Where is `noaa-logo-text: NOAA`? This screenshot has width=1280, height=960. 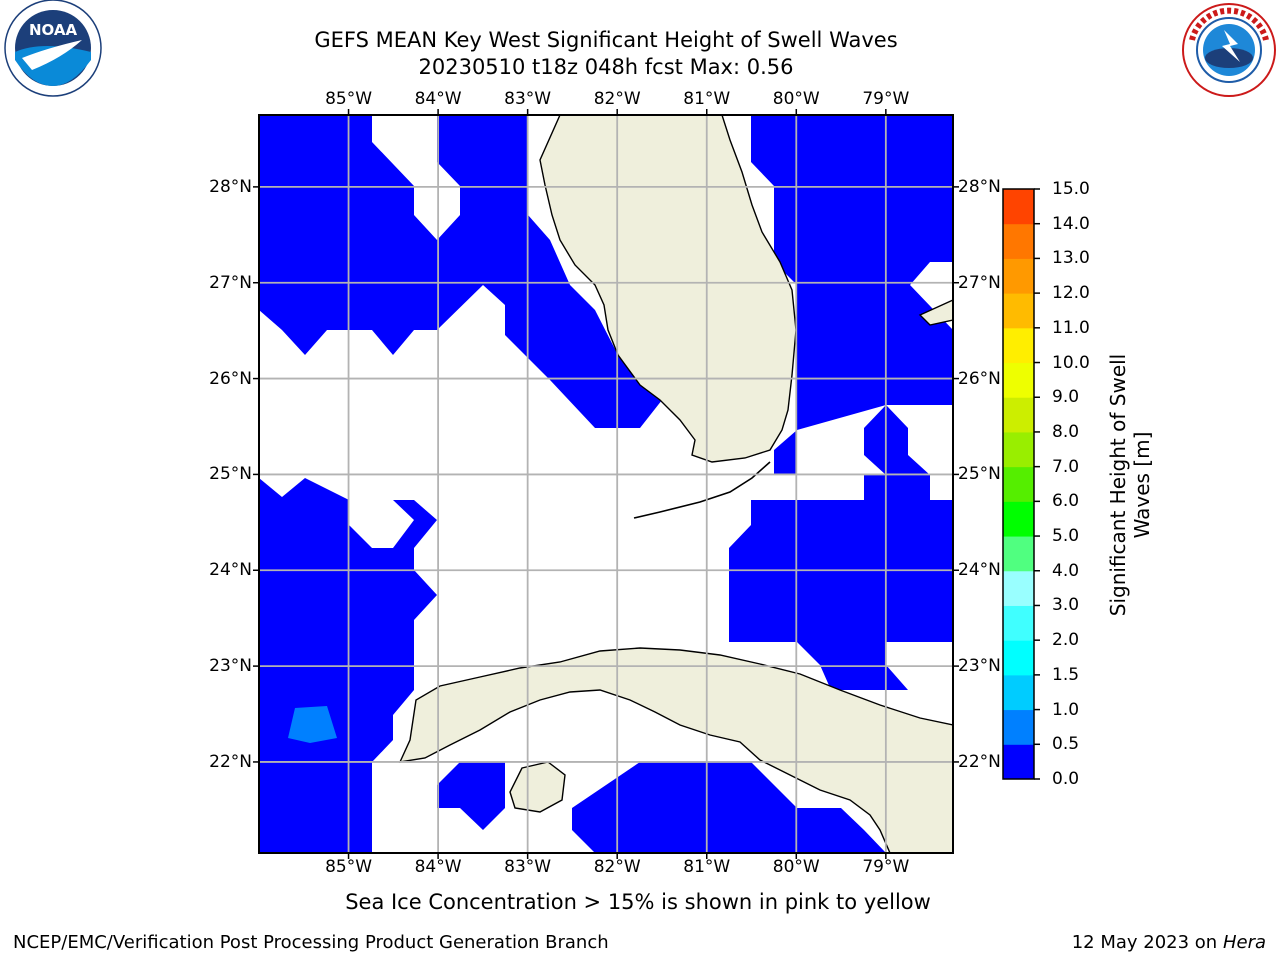 noaa-logo-text: NOAA is located at coordinates (53, 30).